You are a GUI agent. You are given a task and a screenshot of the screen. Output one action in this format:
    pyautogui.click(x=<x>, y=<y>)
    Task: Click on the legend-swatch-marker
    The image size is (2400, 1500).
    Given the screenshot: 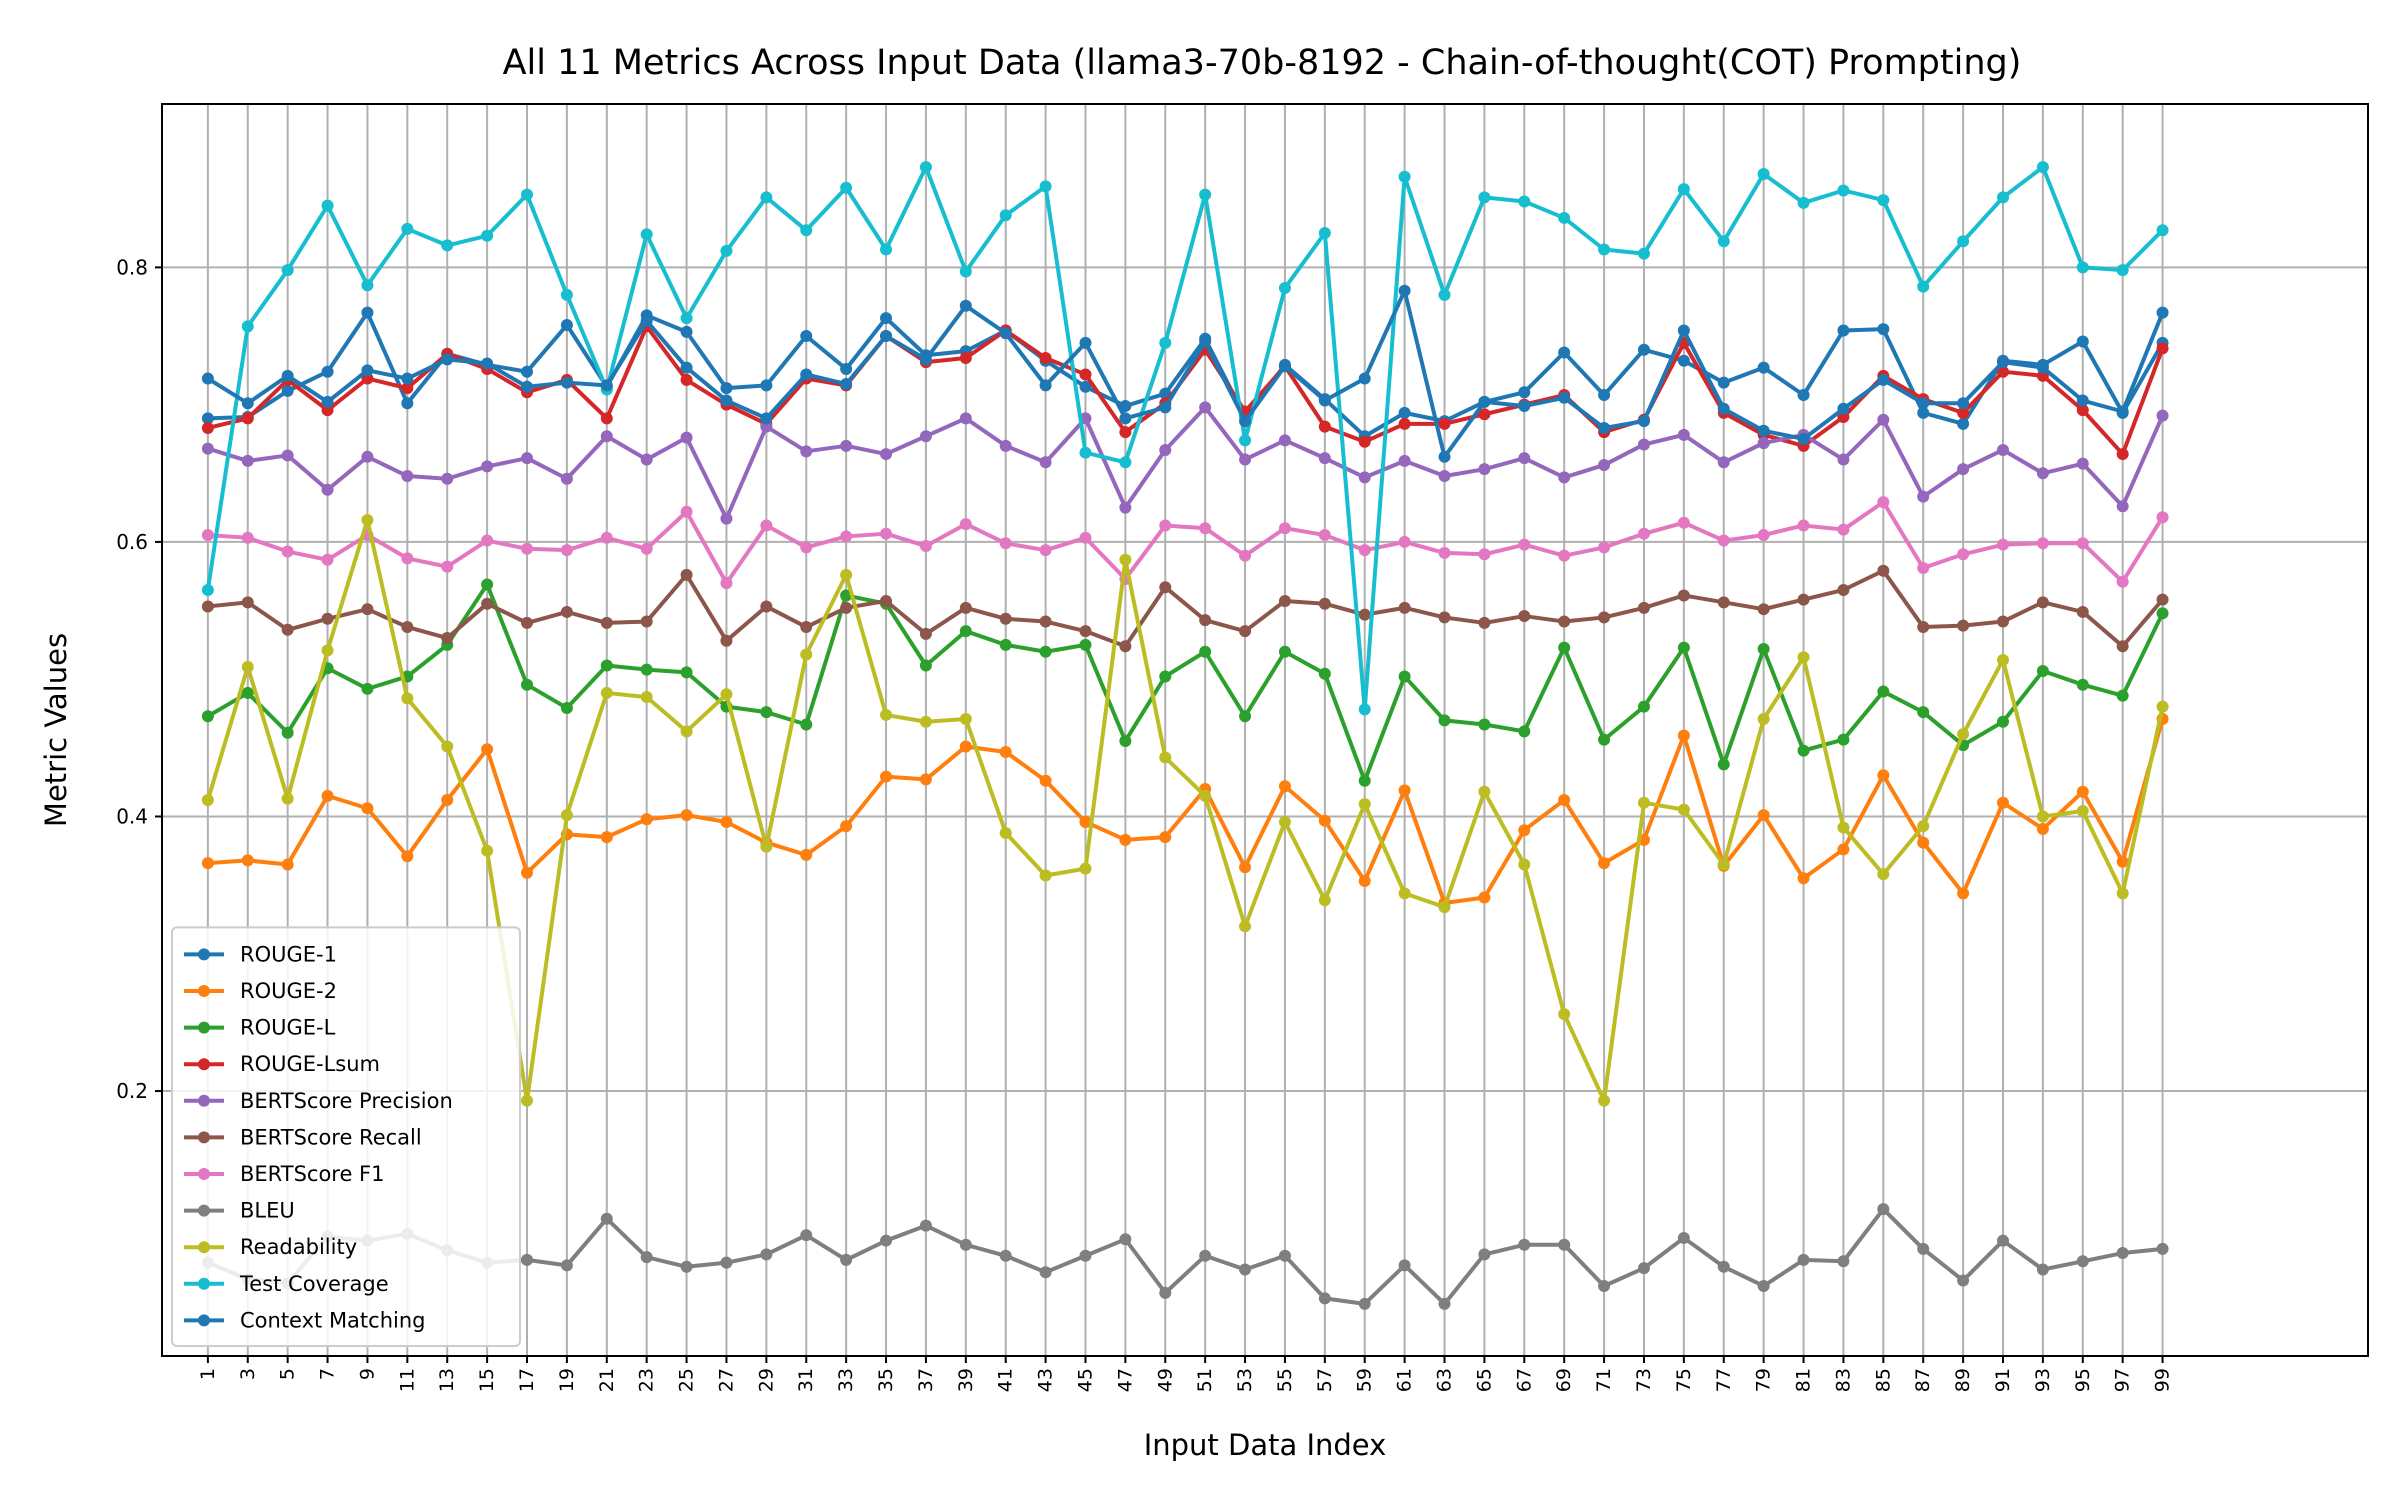 What is the action you would take?
    pyautogui.click(x=204, y=1320)
    